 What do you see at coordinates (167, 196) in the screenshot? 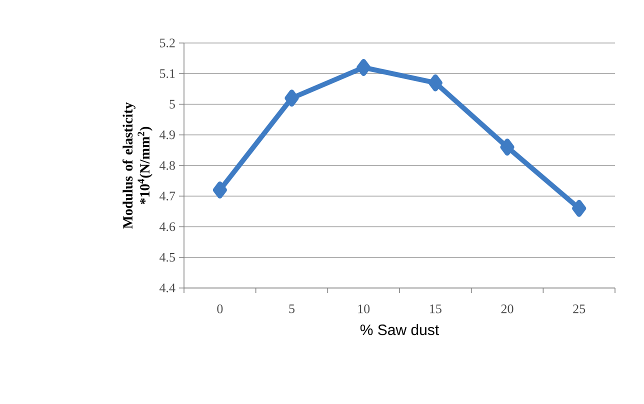
I see `y-tick-label: 4.7` at bounding box center [167, 196].